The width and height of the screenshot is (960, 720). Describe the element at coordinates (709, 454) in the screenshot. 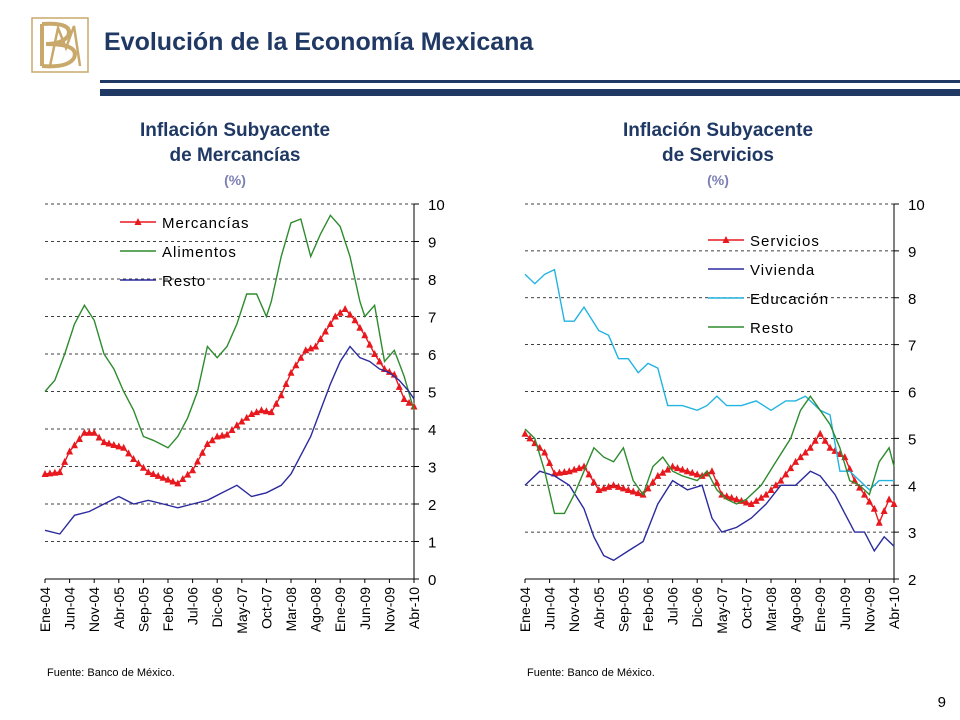

I see `series-line-resto` at that location.